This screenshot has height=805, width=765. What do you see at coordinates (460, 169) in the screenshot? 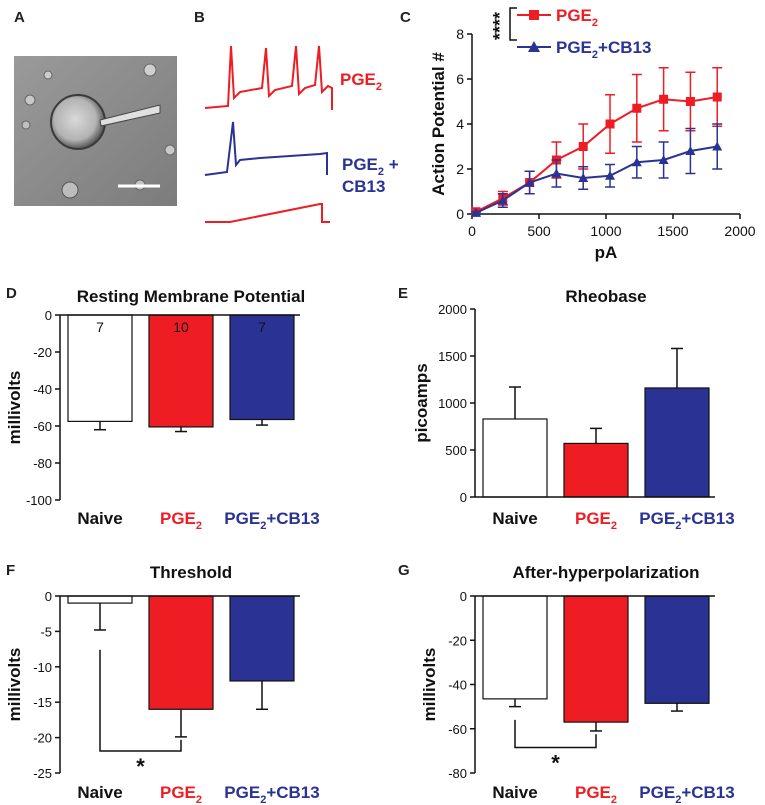
I see `y-tick-label: 2` at bounding box center [460, 169].